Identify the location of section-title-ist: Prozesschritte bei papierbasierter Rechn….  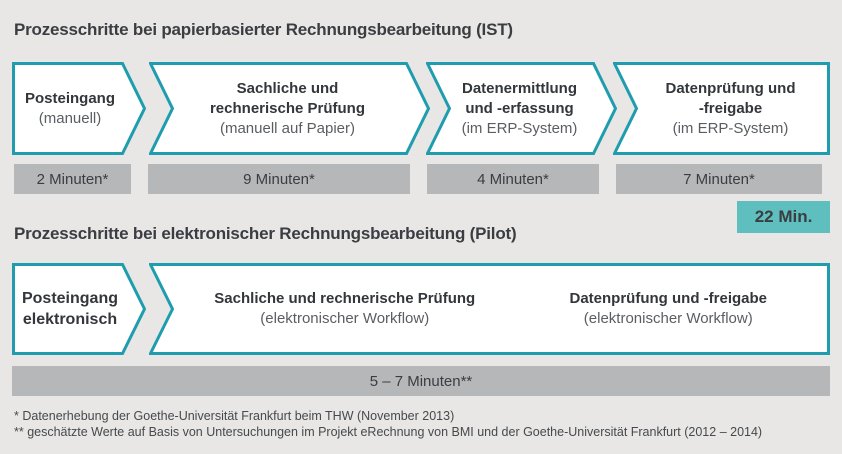
(263, 29).